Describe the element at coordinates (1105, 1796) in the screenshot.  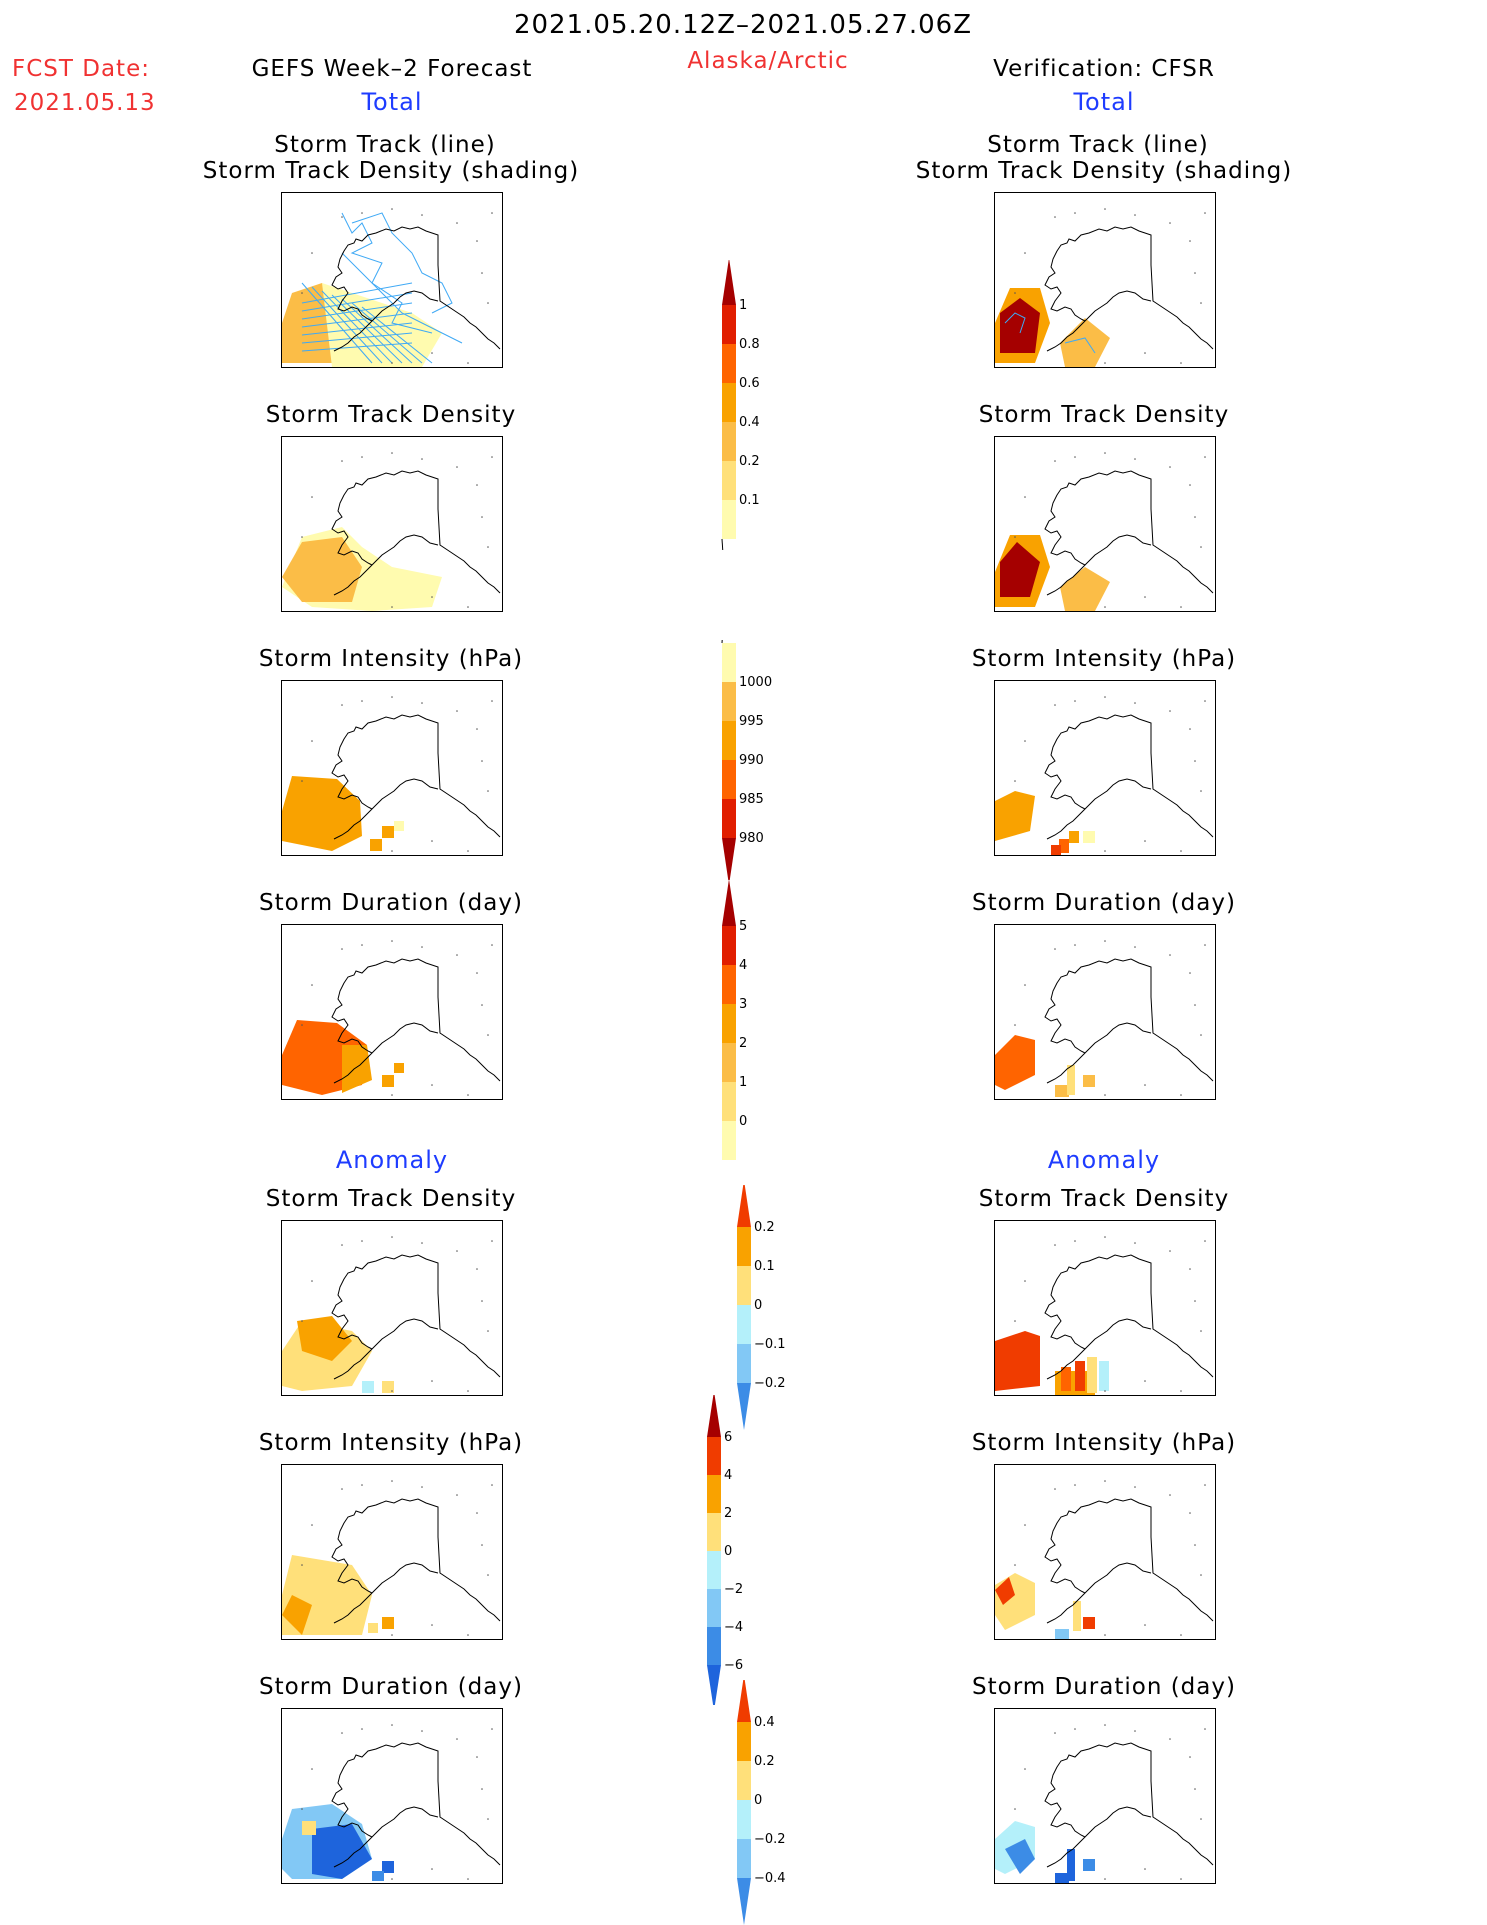
I see `map-right-anom-duration` at that location.